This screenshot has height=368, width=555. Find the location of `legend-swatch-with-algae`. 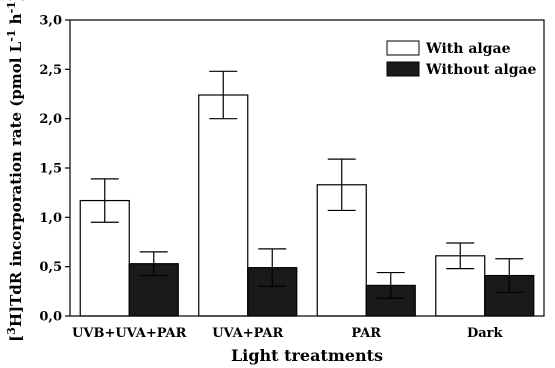

legend-swatch-with-algae is located at coordinates (403, 48).